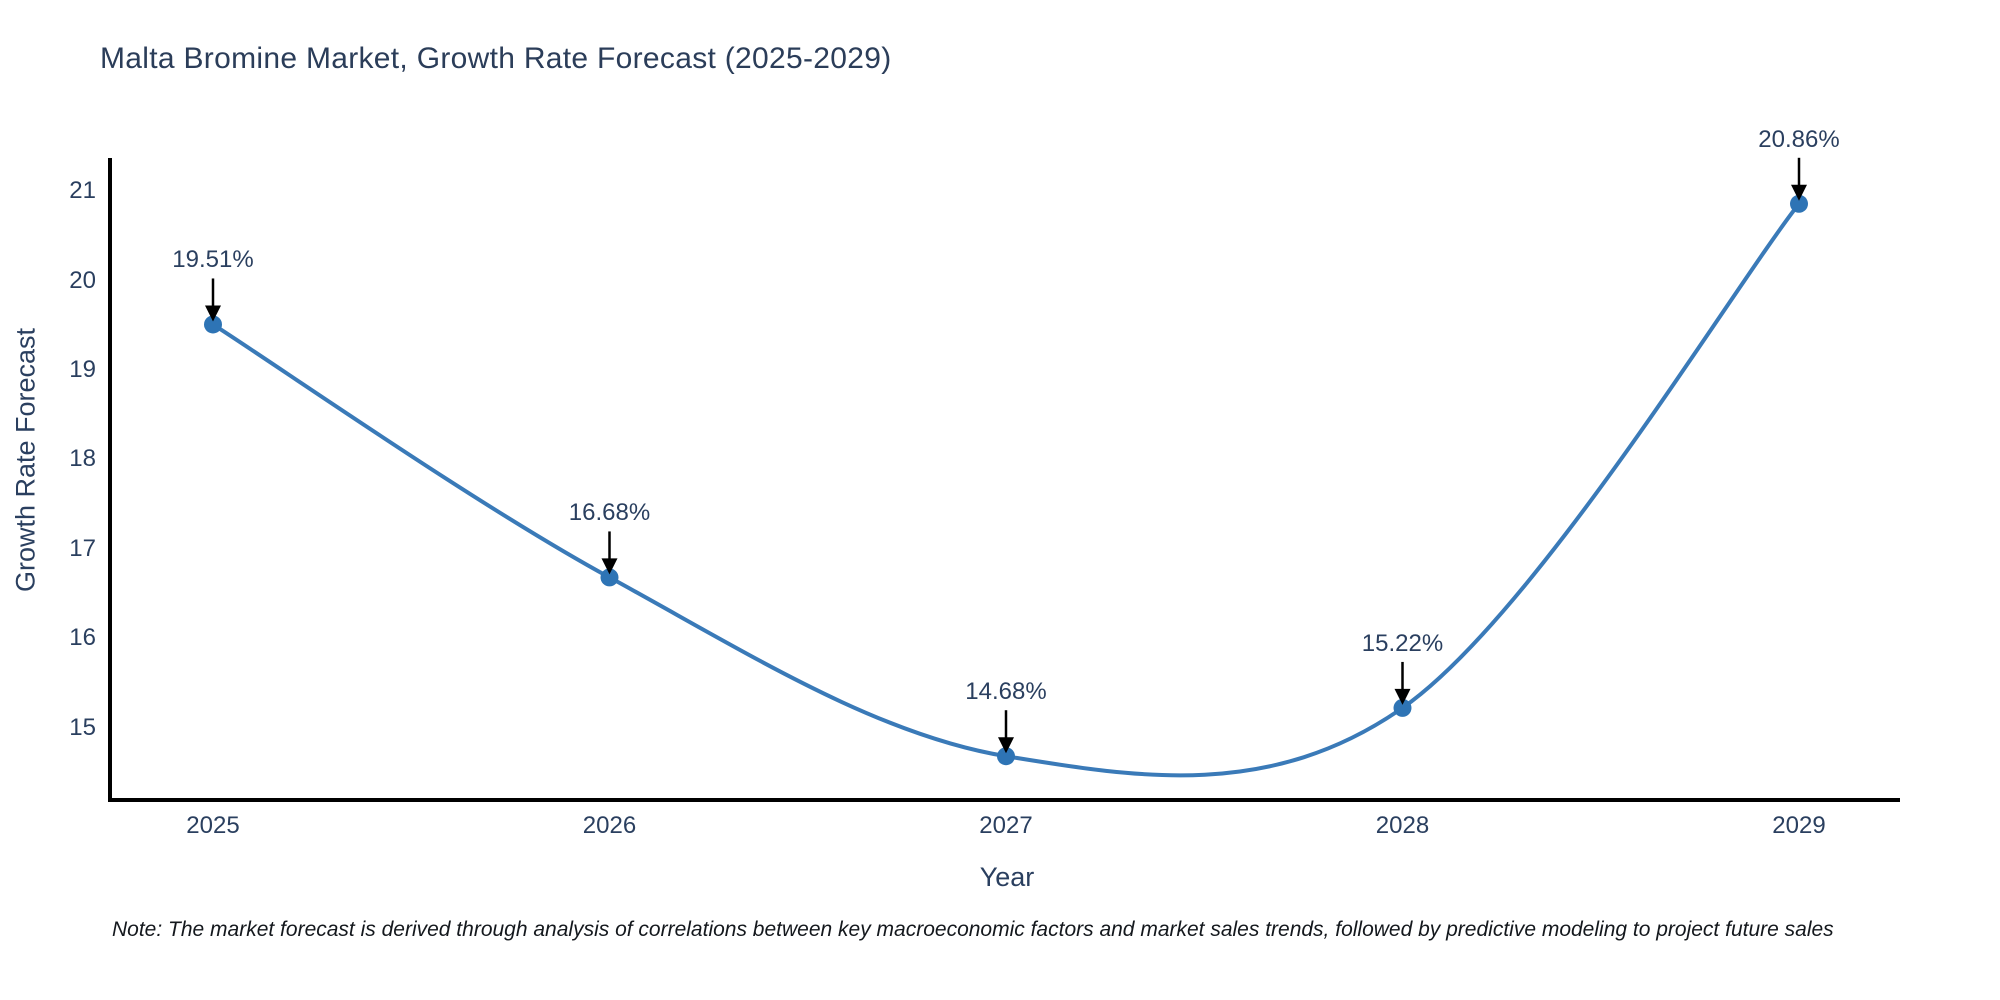 The height and width of the screenshot is (1000, 2000). I want to click on x-axis-title: Year, so click(1007, 877).